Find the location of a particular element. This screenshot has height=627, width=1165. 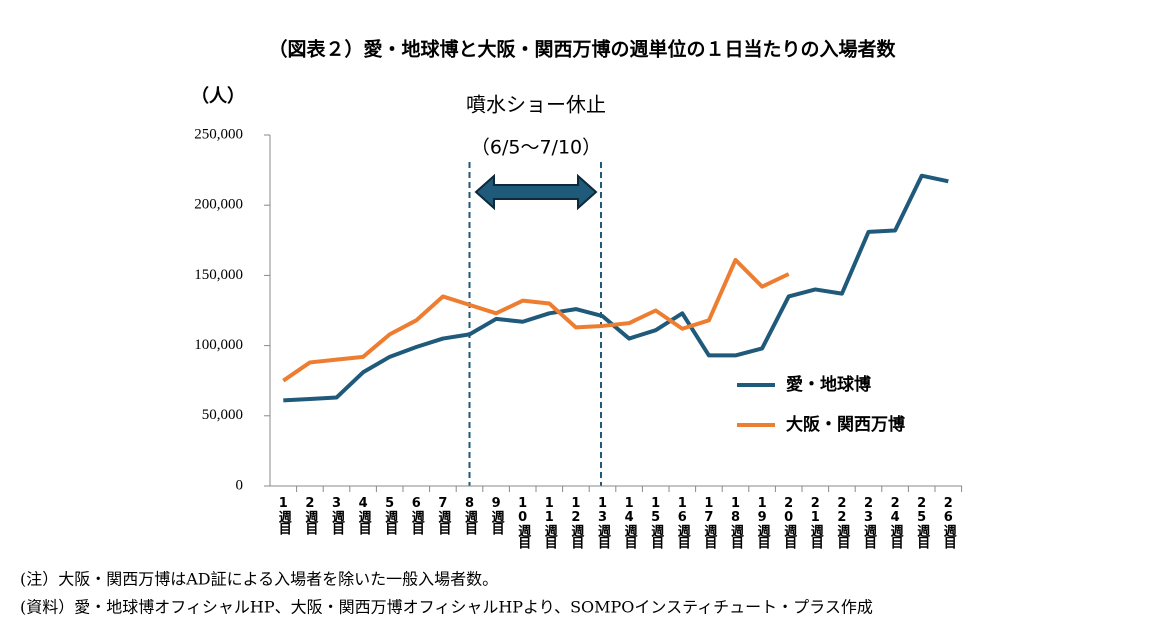

x-tick-label: 3週目 is located at coordinates (337, 516).